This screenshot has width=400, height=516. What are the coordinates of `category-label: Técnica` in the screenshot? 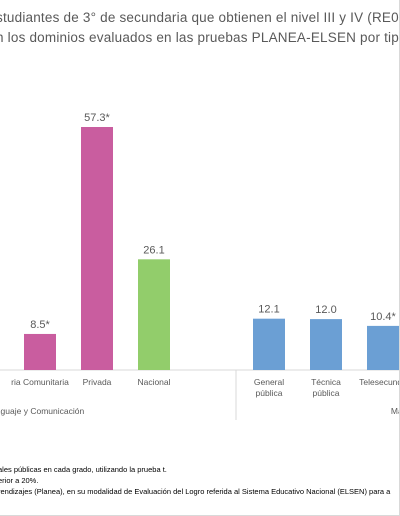 It's located at (326, 382).